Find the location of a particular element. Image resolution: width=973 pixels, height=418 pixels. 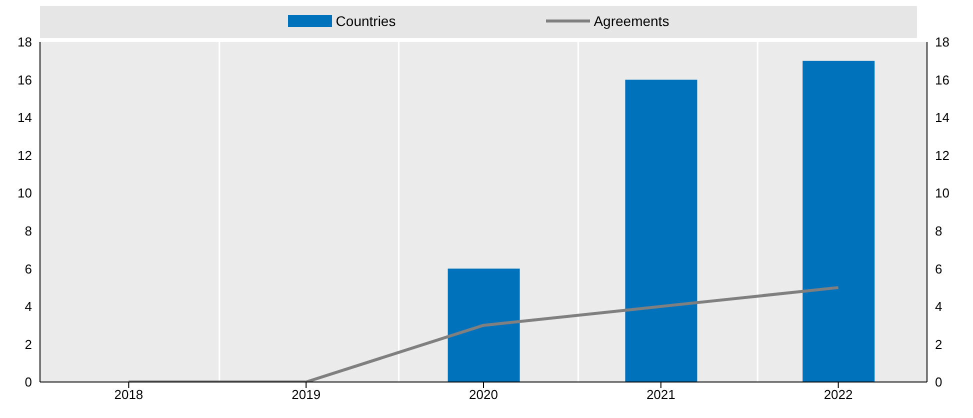

y-tick-label: 4 is located at coordinates (28, 306).